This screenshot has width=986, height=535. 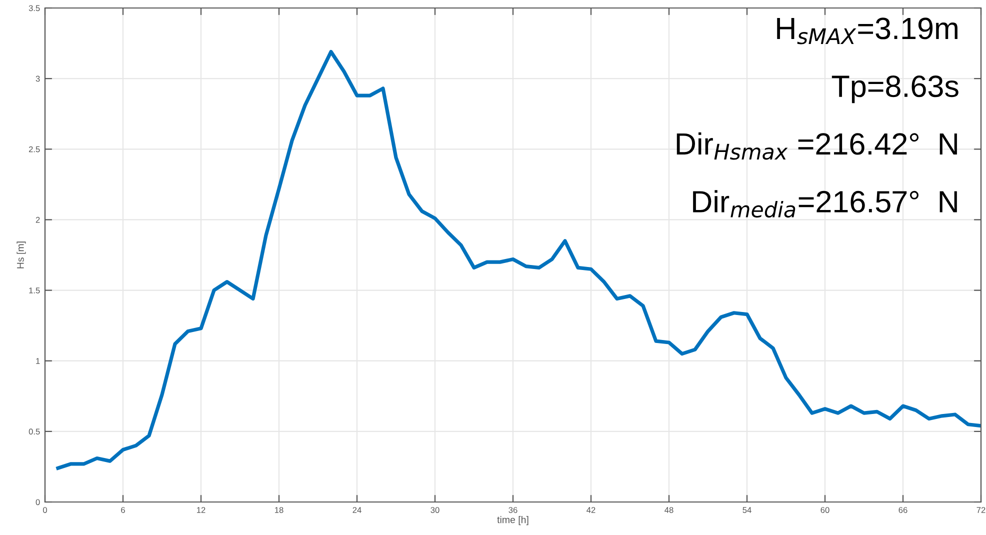 What do you see at coordinates (123, 510) in the screenshot?
I see `x-tick-label: 6` at bounding box center [123, 510].